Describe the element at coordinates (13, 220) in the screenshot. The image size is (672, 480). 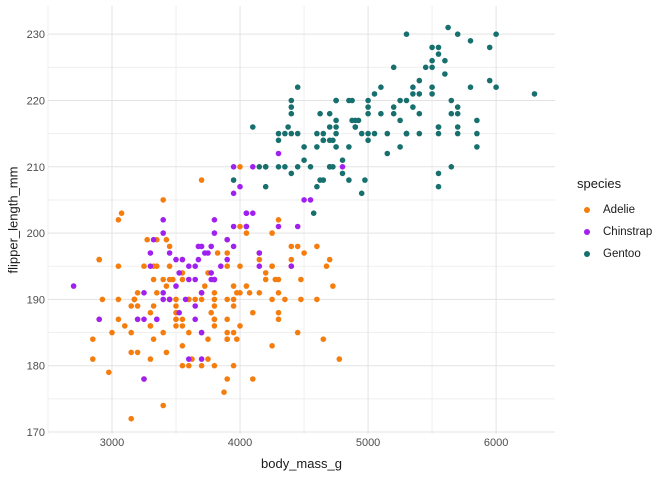
I see `y-axis-title: flipper_length_mm` at that location.